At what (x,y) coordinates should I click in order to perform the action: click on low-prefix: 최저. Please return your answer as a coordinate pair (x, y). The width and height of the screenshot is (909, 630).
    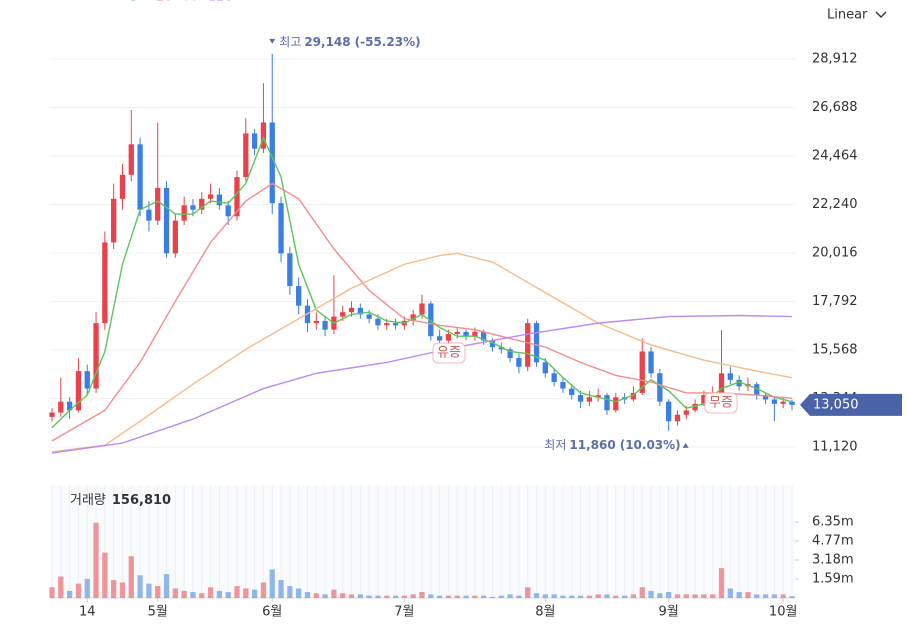
    Looking at the image, I should click on (555, 444).